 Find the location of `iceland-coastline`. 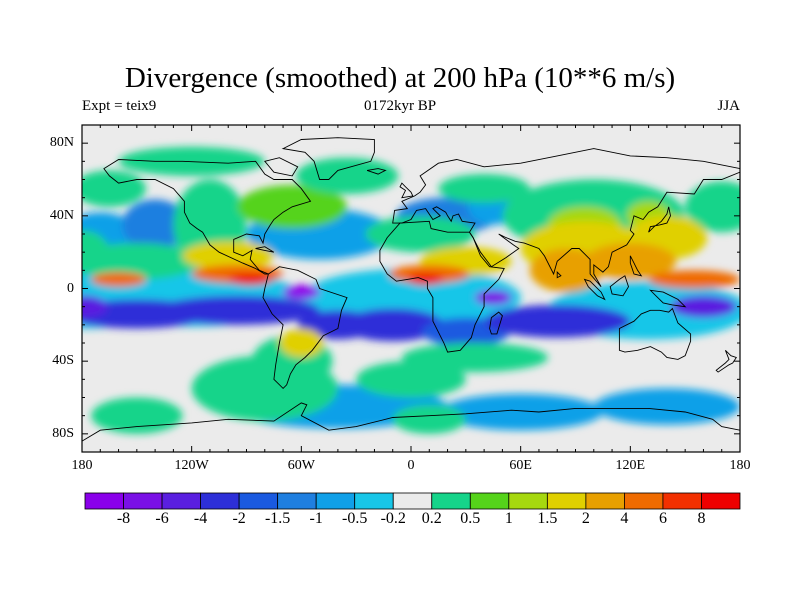

iceland-coastline is located at coordinates (376, 171).